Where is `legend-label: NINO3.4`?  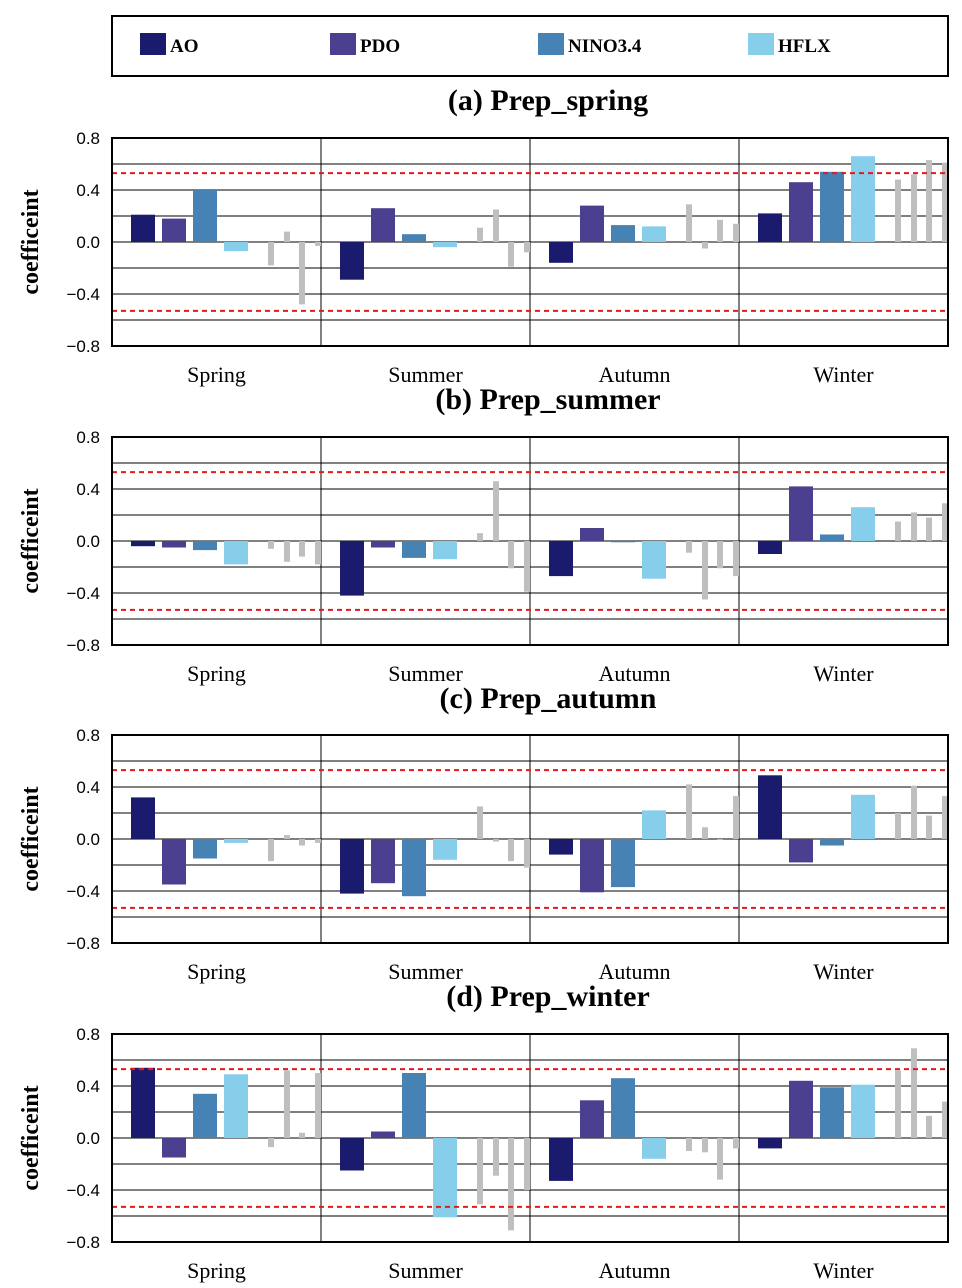
legend-label: NINO3.4 is located at coordinates (605, 46).